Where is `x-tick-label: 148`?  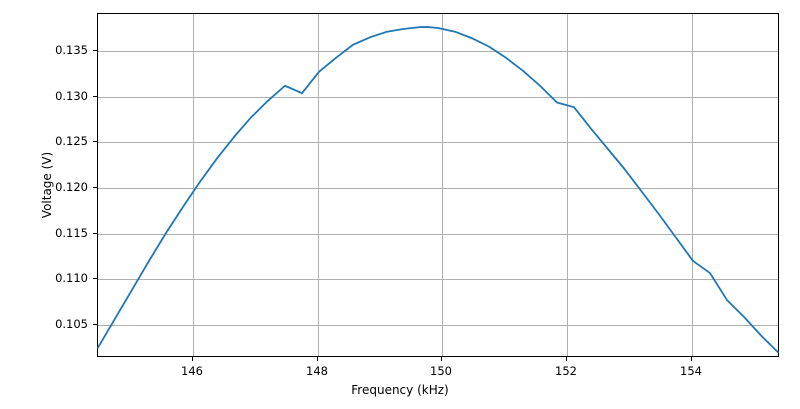 x-tick-label: 148 is located at coordinates (317, 371).